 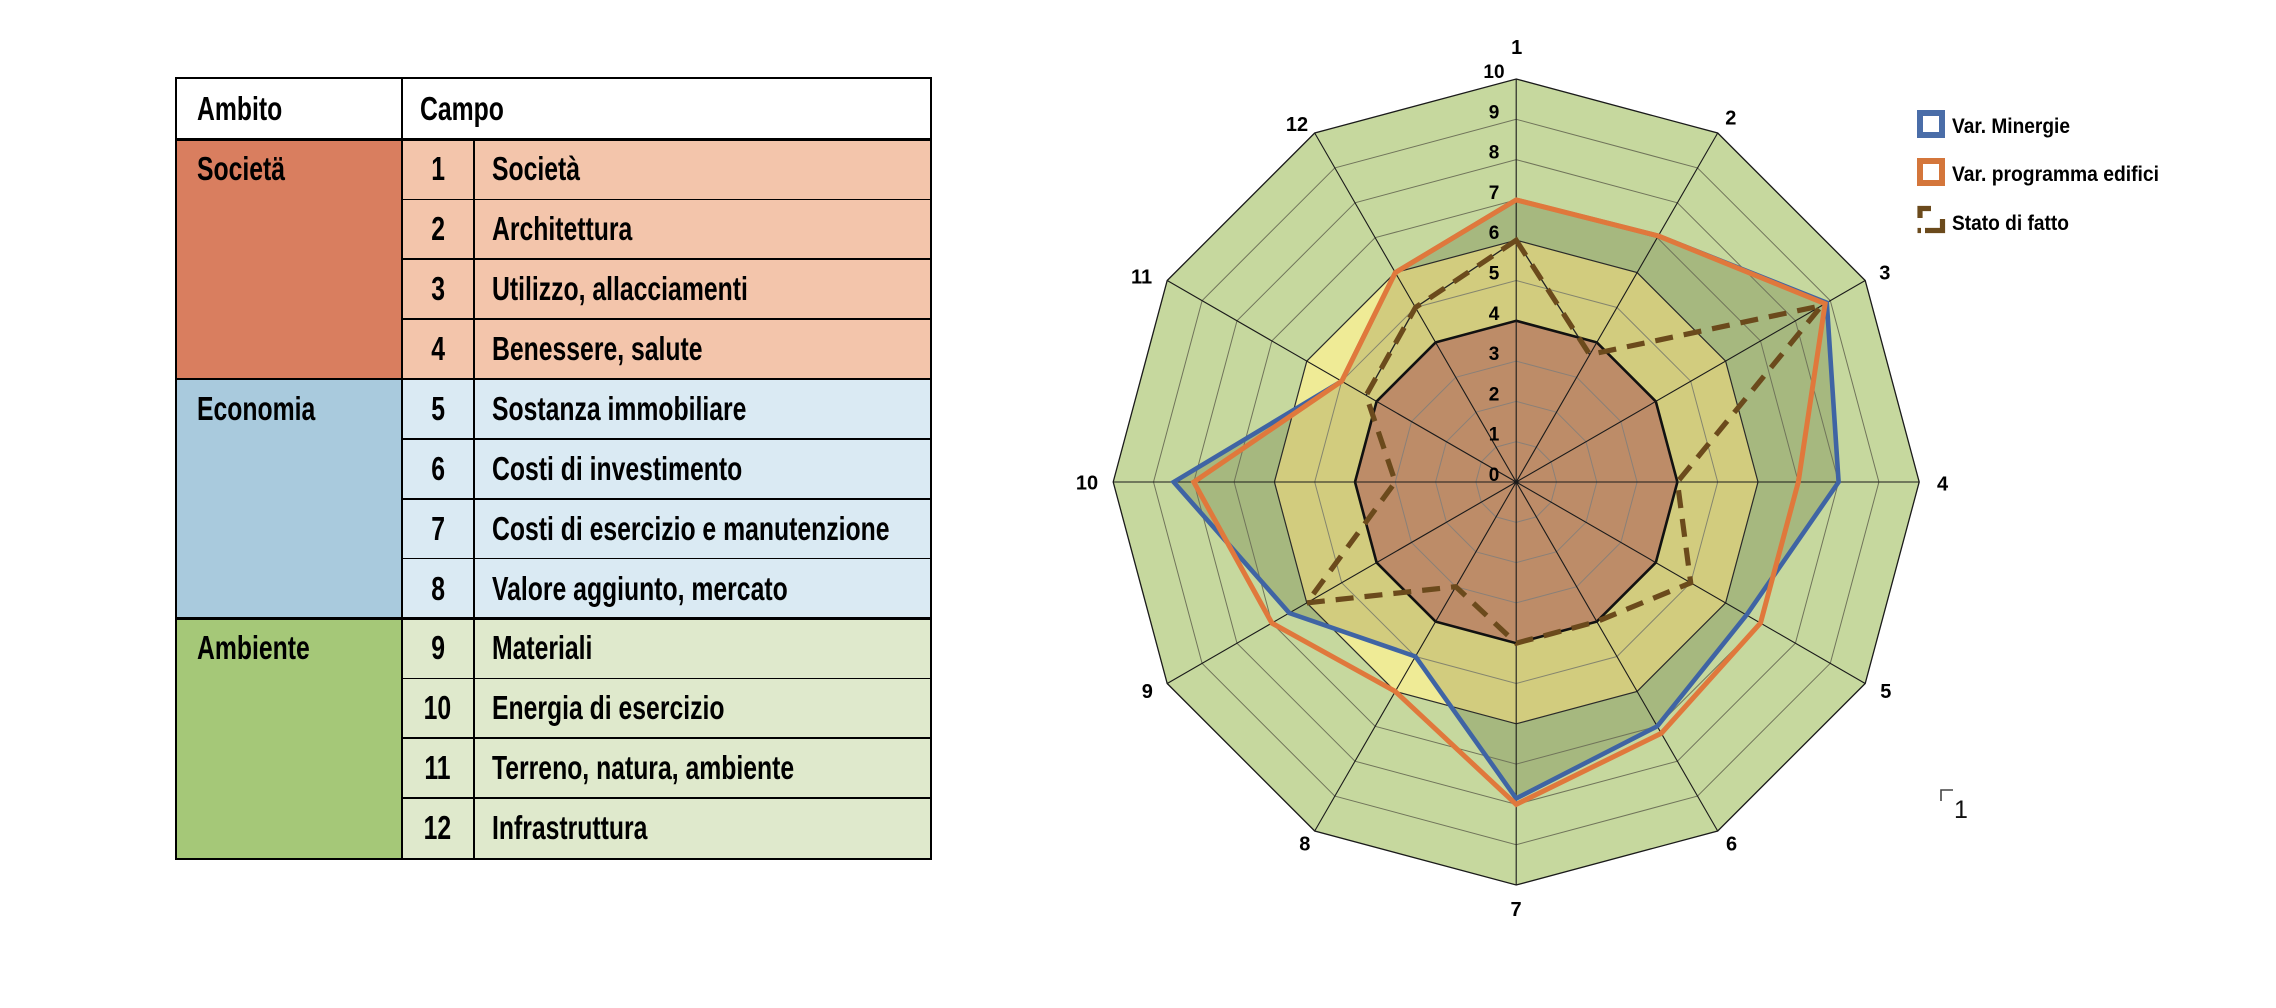 What do you see at coordinates (2011, 126) in the screenshot?
I see `svg-text: Var. Minergie` at bounding box center [2011, 126].